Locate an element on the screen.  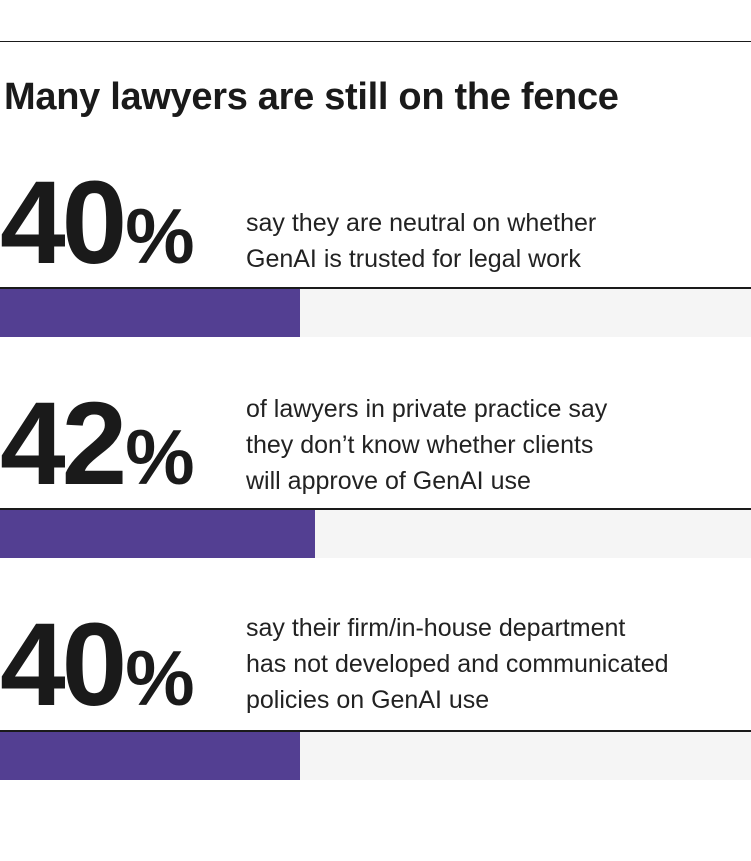
stat-description-line: will approve of GenAI use is located at coordinates (388, 481).